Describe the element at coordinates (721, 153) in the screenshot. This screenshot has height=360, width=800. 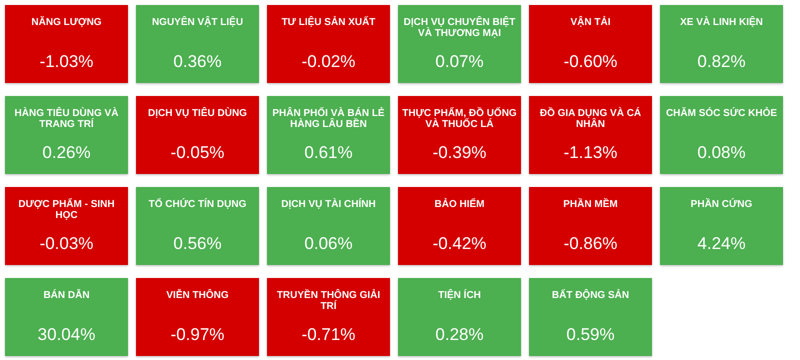
I see `data-label: 0.08%` at that location.